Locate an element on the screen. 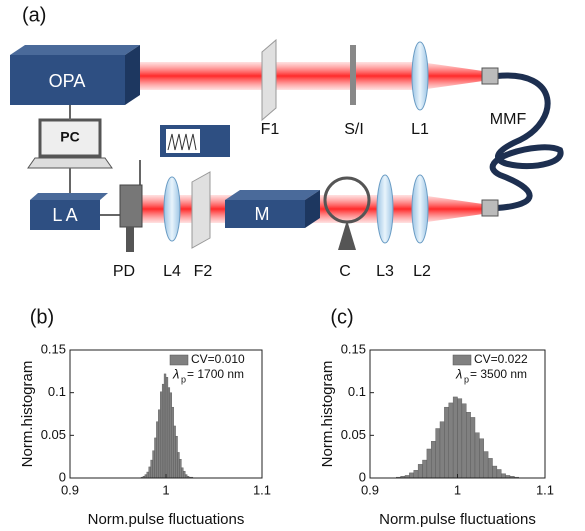 This screenshot has height=531, width=585. splitter is located at coordinates (353, 75).